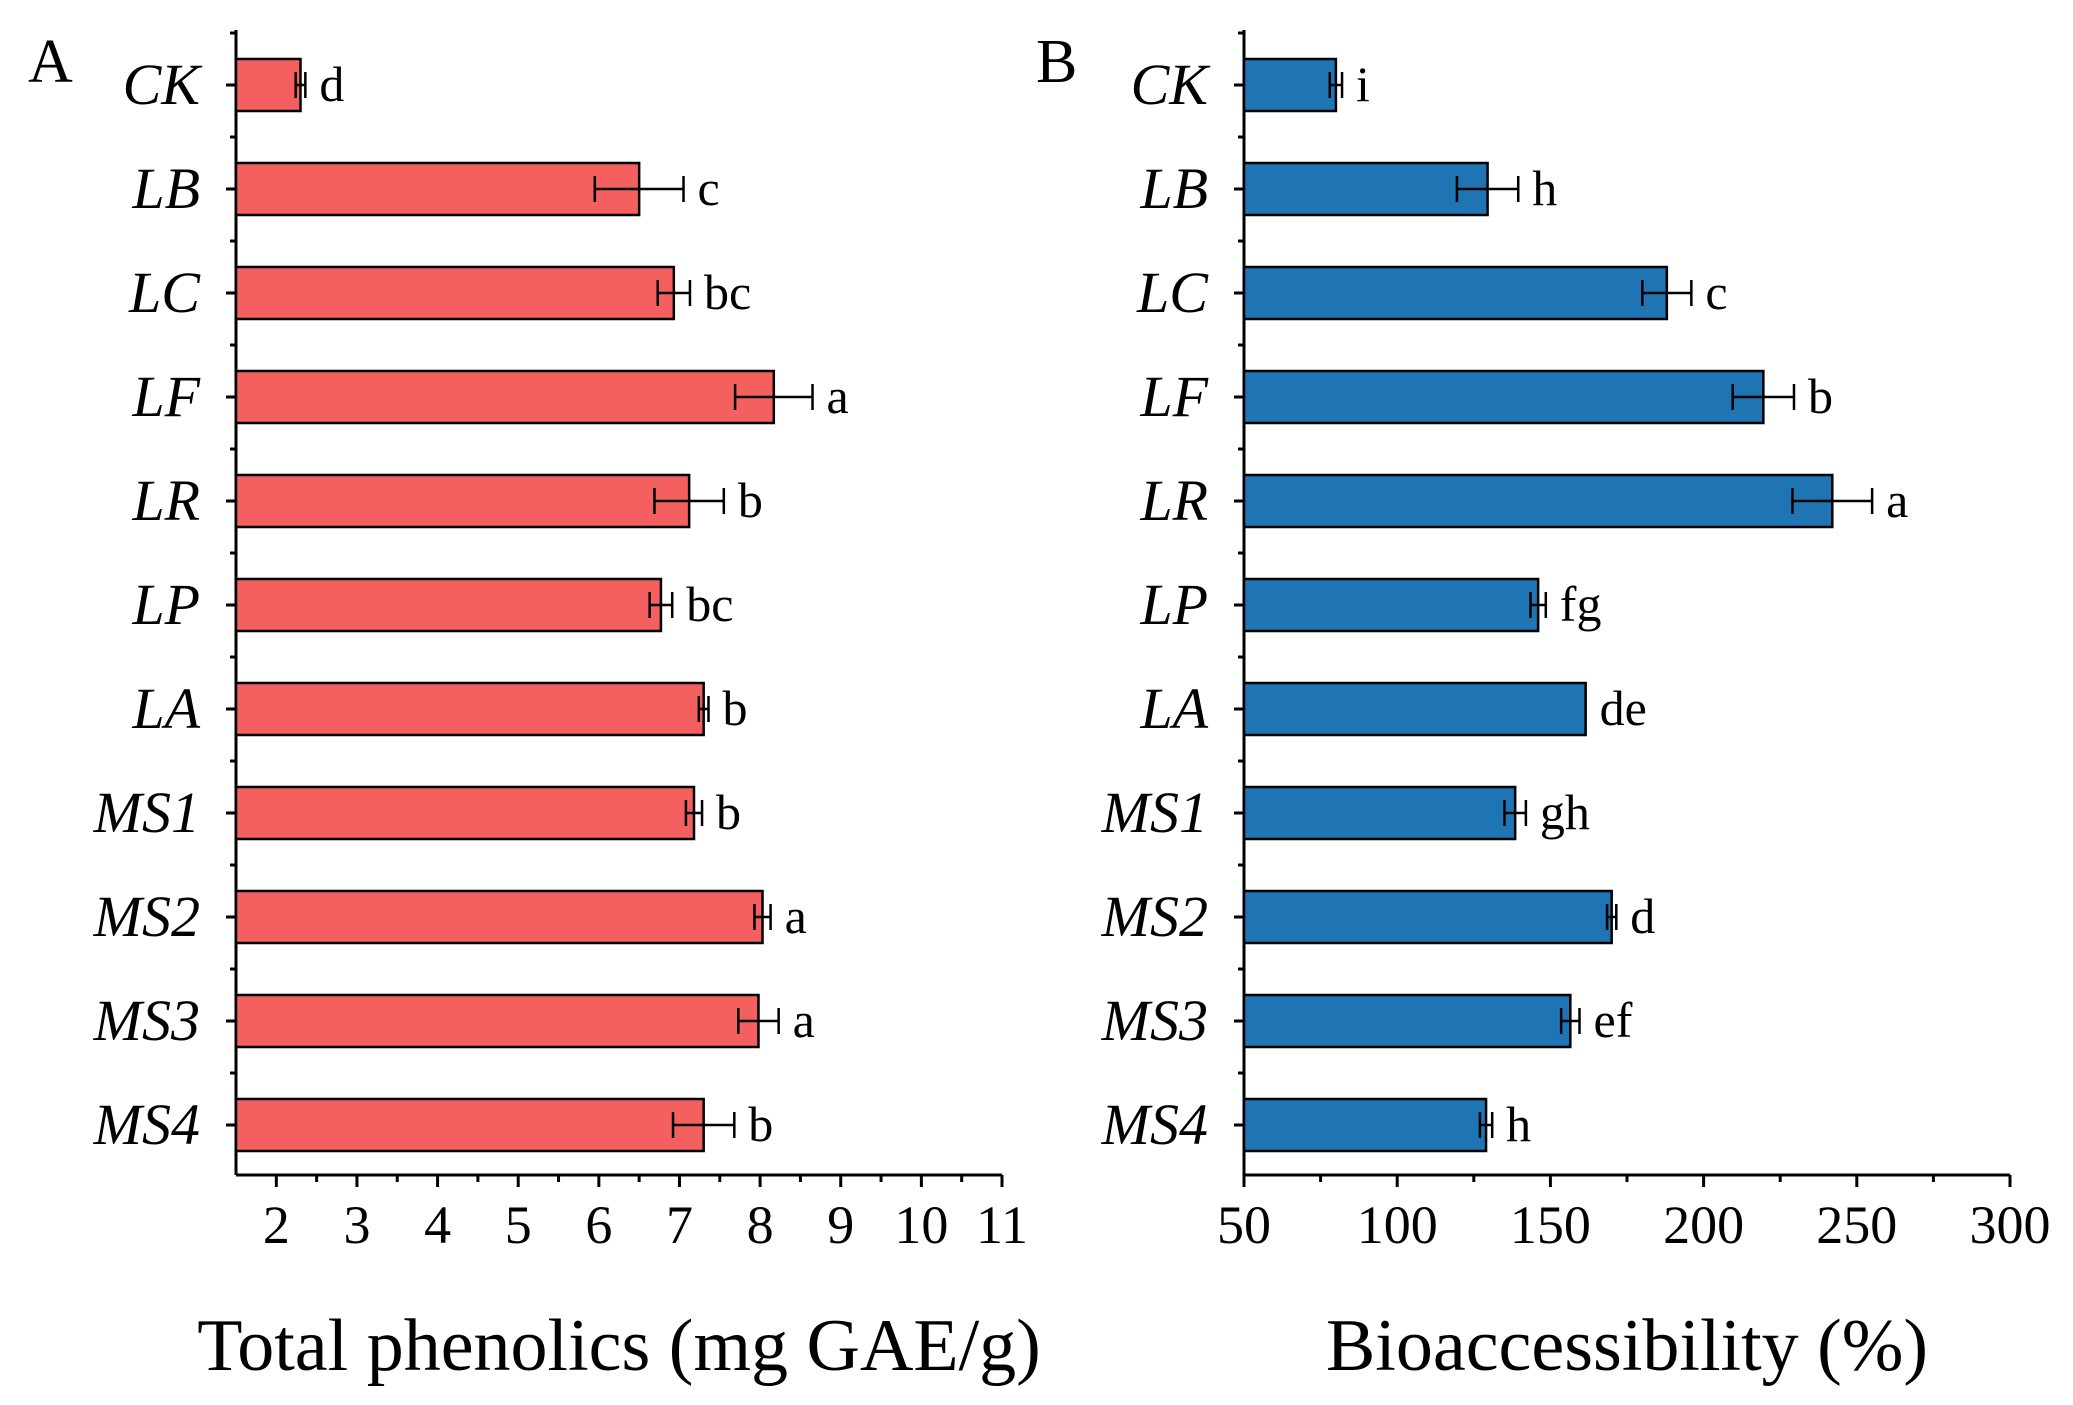 The height and width of the screenshot is (1405, 2073). What do you see at coordinates (760, 1225) in the screenshot?
I see `x-tick-label: 8` at bounding box center [760, 1225].